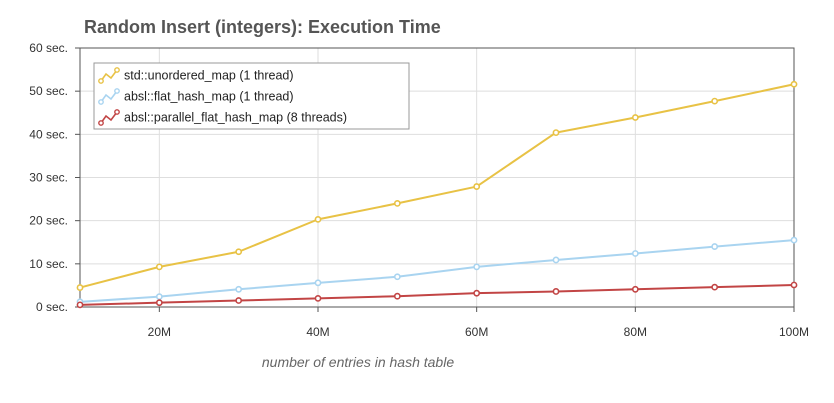  Describe the element at coordinates (48, 178) in the screenshot. I see `y-tick-label: 30 sec.` at that location.